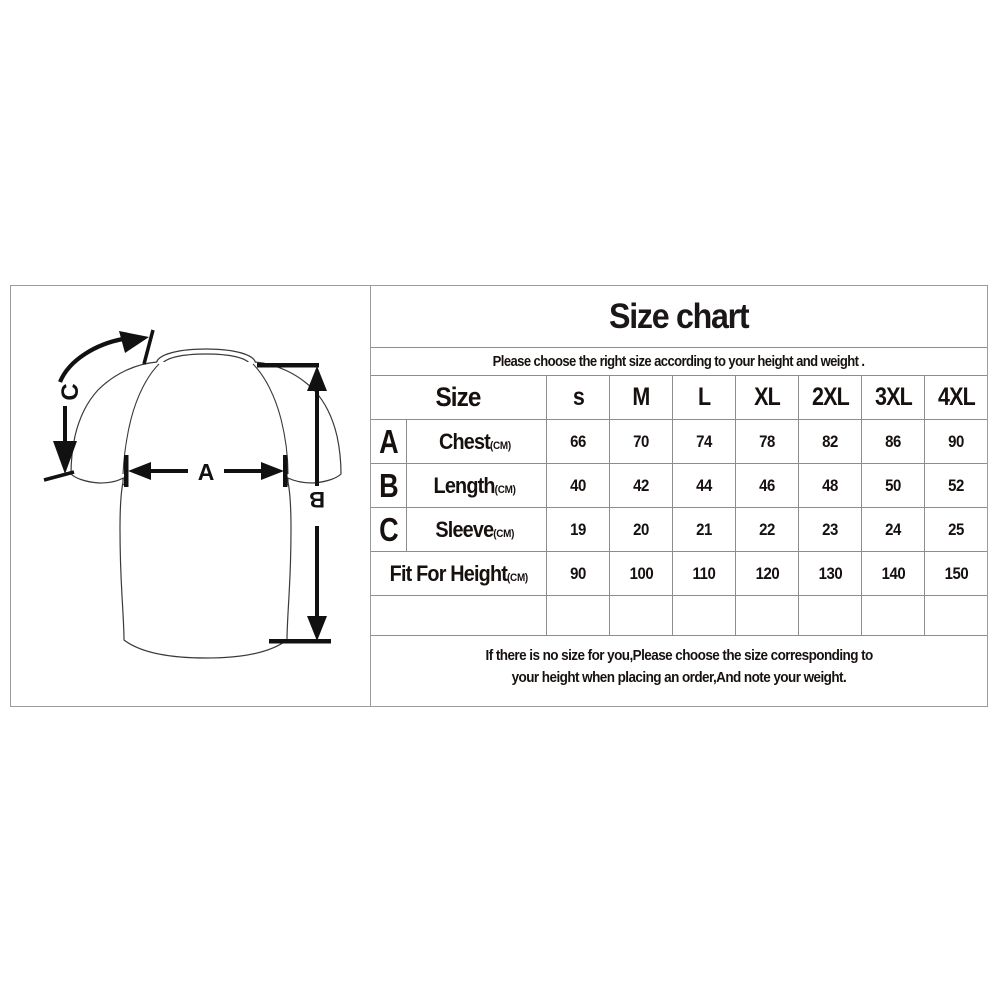 This screenshot has width=1000, height=1000. What do you see at coordinates (448, 573) in the screenshot?
I see `row-label-text: Fit For Height` at bounding box center [448, 573].